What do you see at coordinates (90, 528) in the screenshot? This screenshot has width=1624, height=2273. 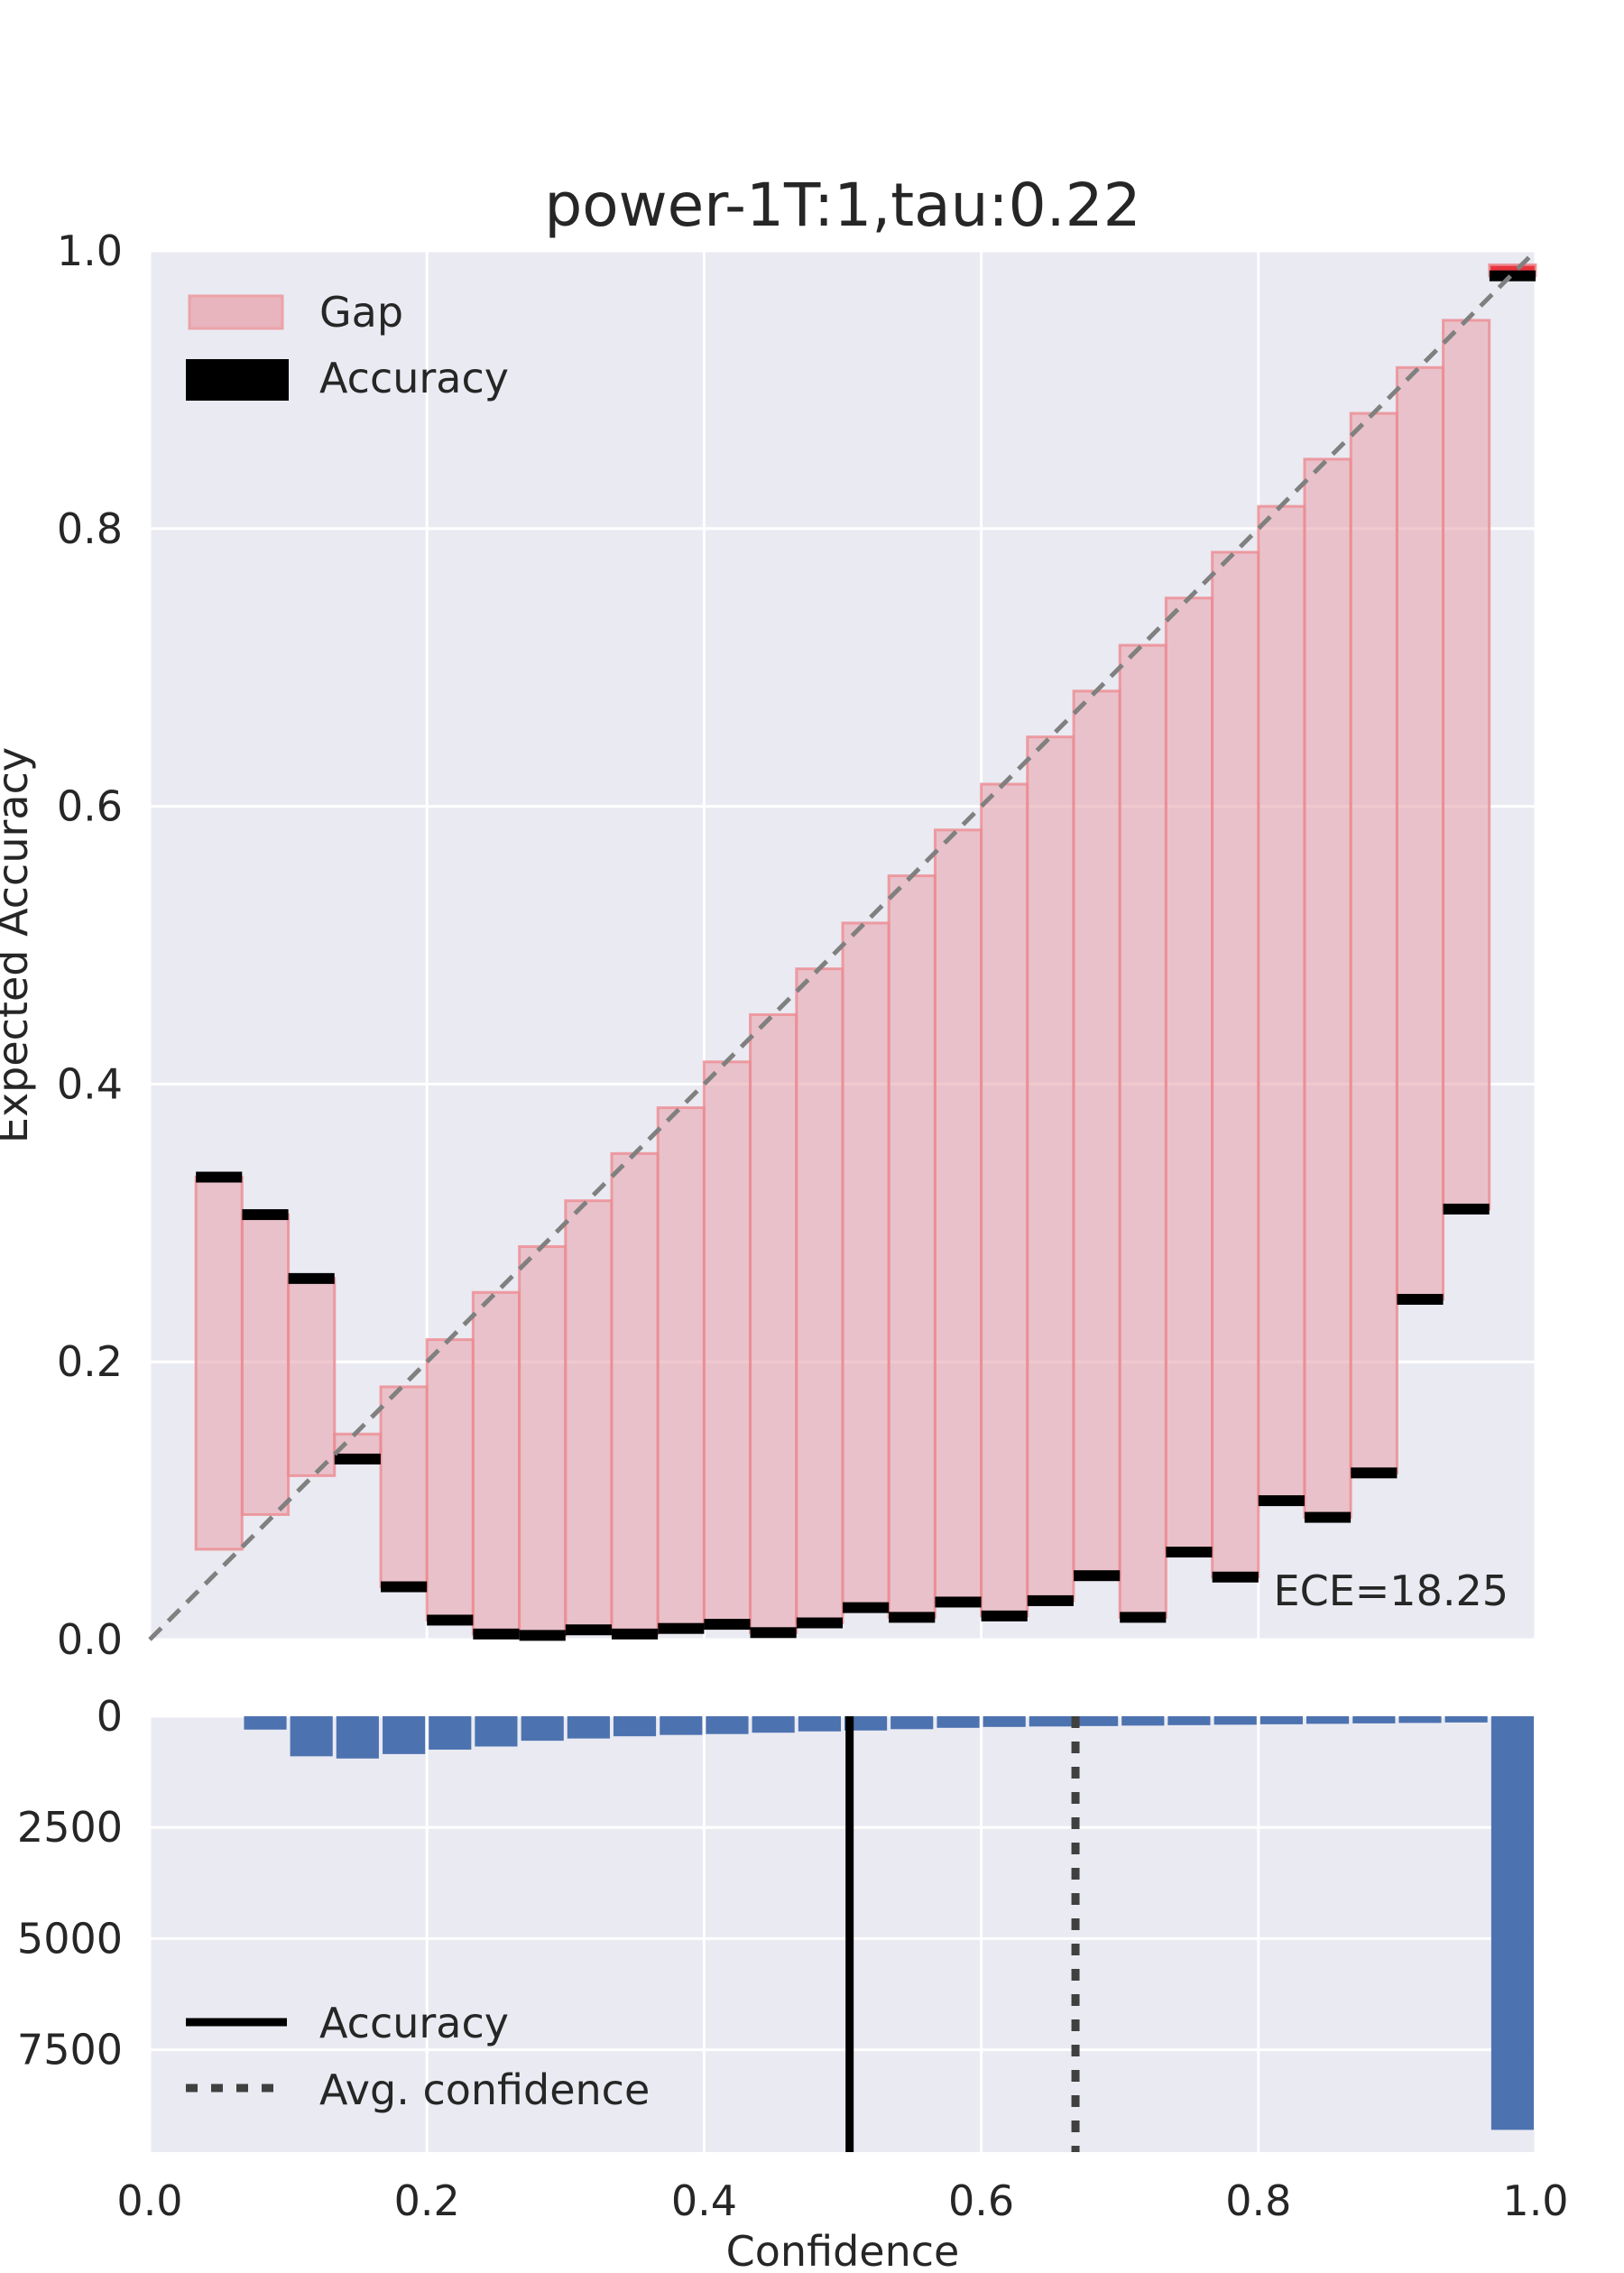 I see `y-tick-label: 0.8` at bounding box center [90, 528].